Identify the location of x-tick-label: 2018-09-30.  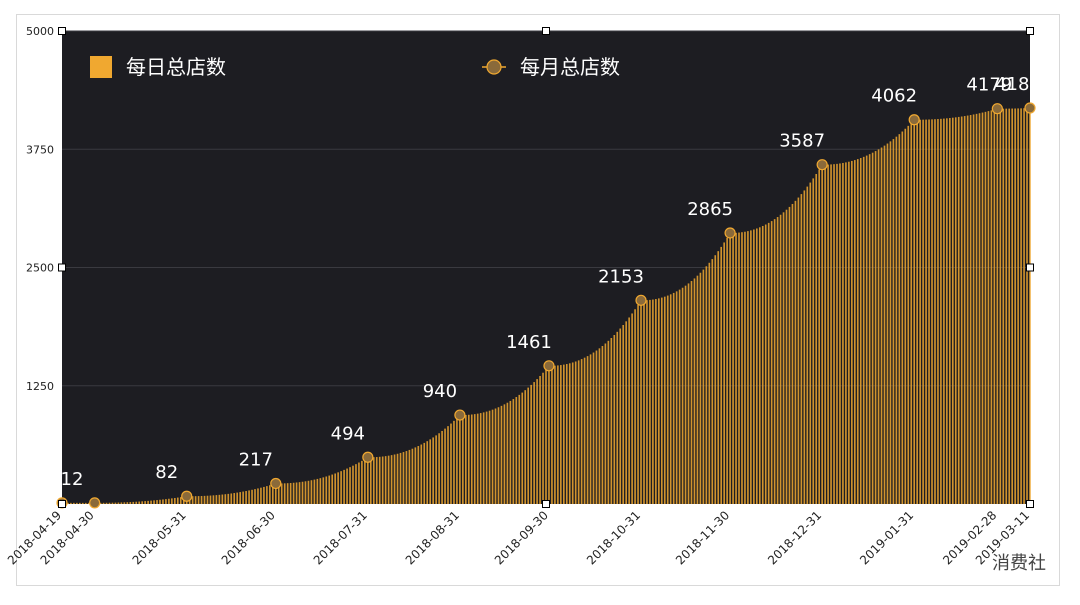
(521, 537).